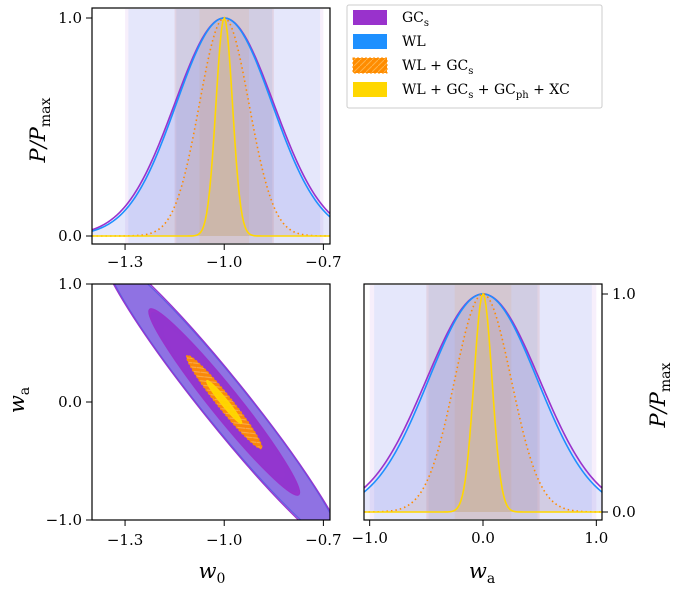 This screenshot has width=690, height=590. I want to click on svg-text: WL + GCs + GCph + XC, so click(486, 91).